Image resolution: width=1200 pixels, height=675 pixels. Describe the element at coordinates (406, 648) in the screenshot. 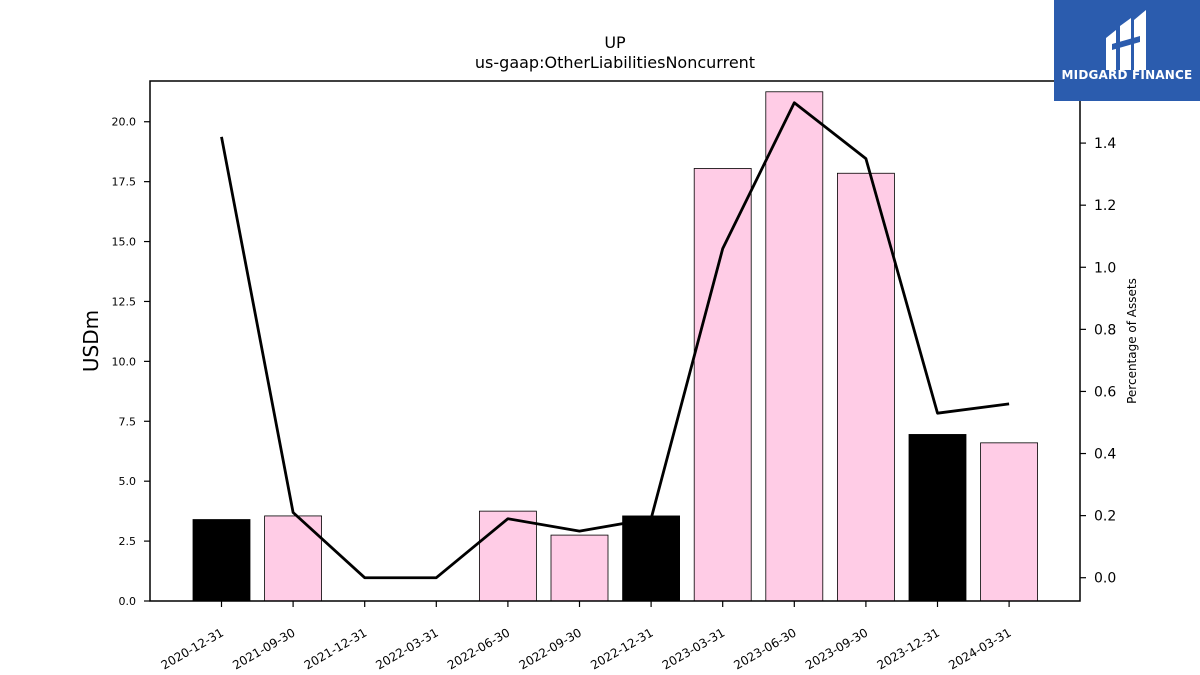

I see `x-tick-label: 2022-03-31` at that location.